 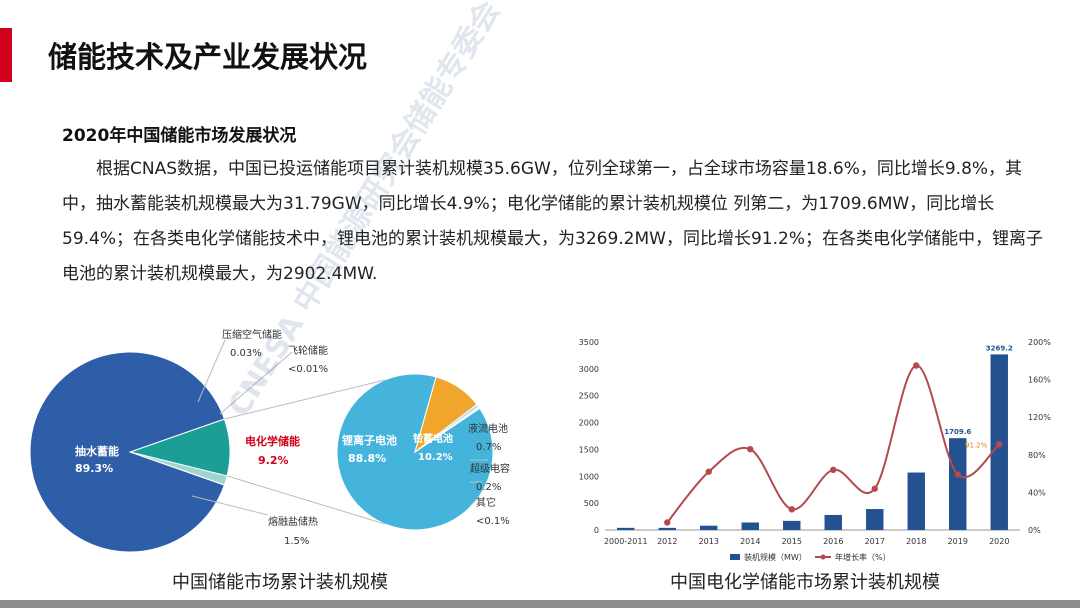 What do you see at coordinates (369, 440) in the screenshot?
I see `label-lithium-ion: 锂离子电池` at bounding box center [369, 440].